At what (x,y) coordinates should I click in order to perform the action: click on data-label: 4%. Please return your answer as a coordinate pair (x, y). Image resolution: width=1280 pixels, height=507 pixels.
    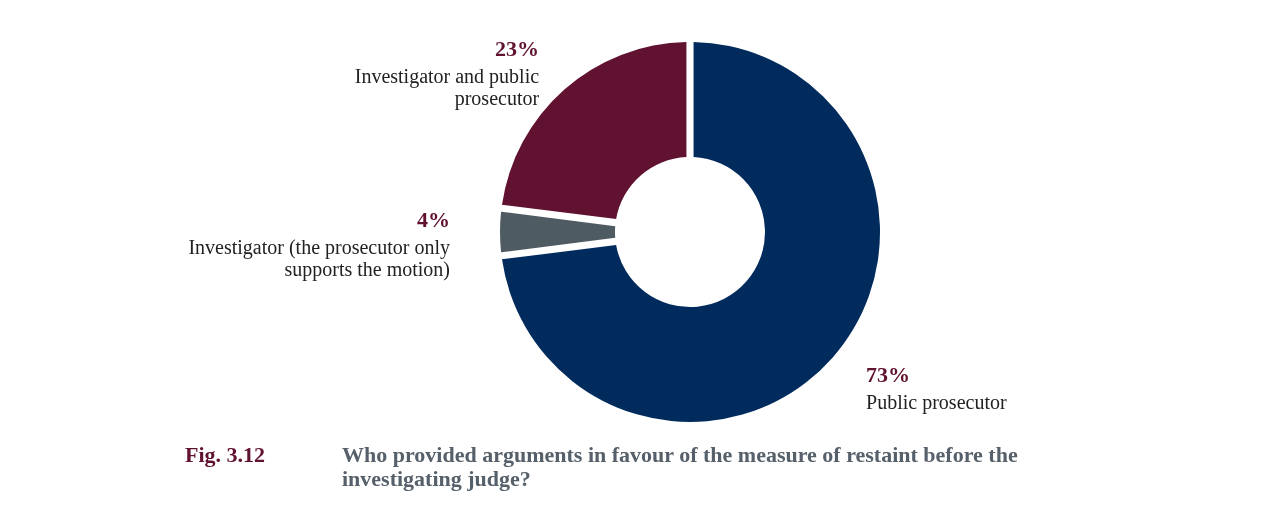
    Looking at the image, I should click on (433, 219).